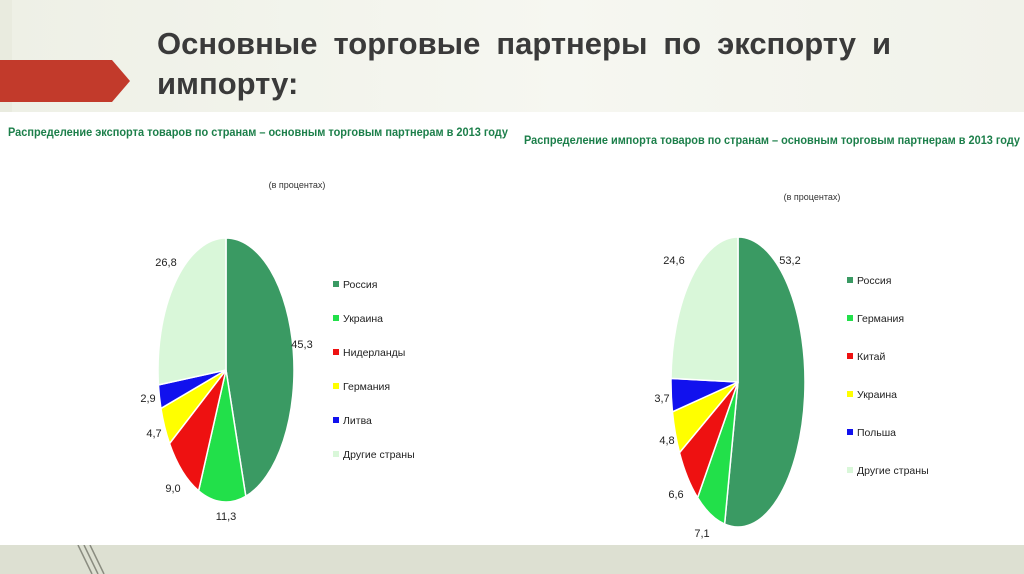 The height and width of the screenshot is (574, 1024). I want to click on import-legend-label-3: Украина, so click(877, 395).